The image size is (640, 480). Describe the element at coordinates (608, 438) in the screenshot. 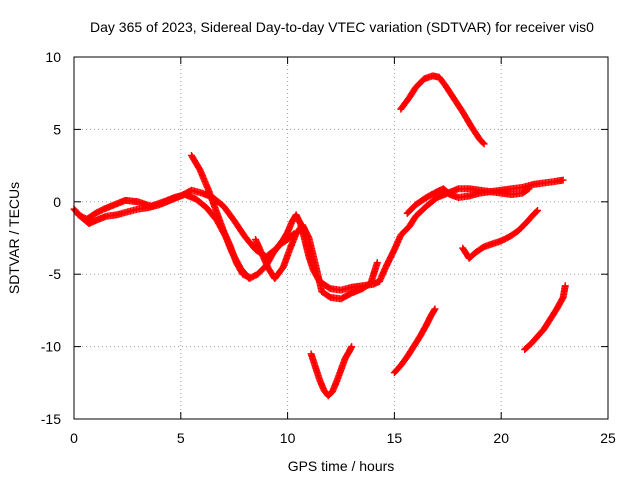

I see `x-tick-label: 25` at that location.